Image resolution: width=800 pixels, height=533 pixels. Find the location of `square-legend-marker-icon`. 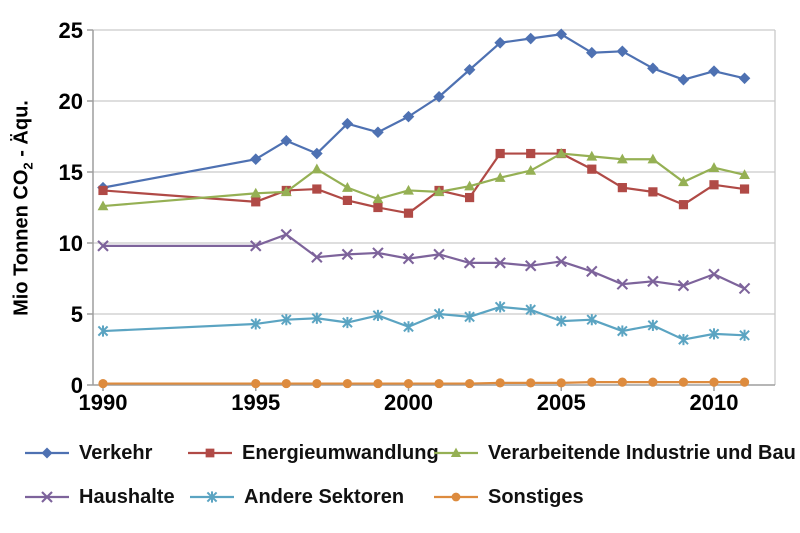

square-legend-marker-icon is located at coordinates (210, 453).